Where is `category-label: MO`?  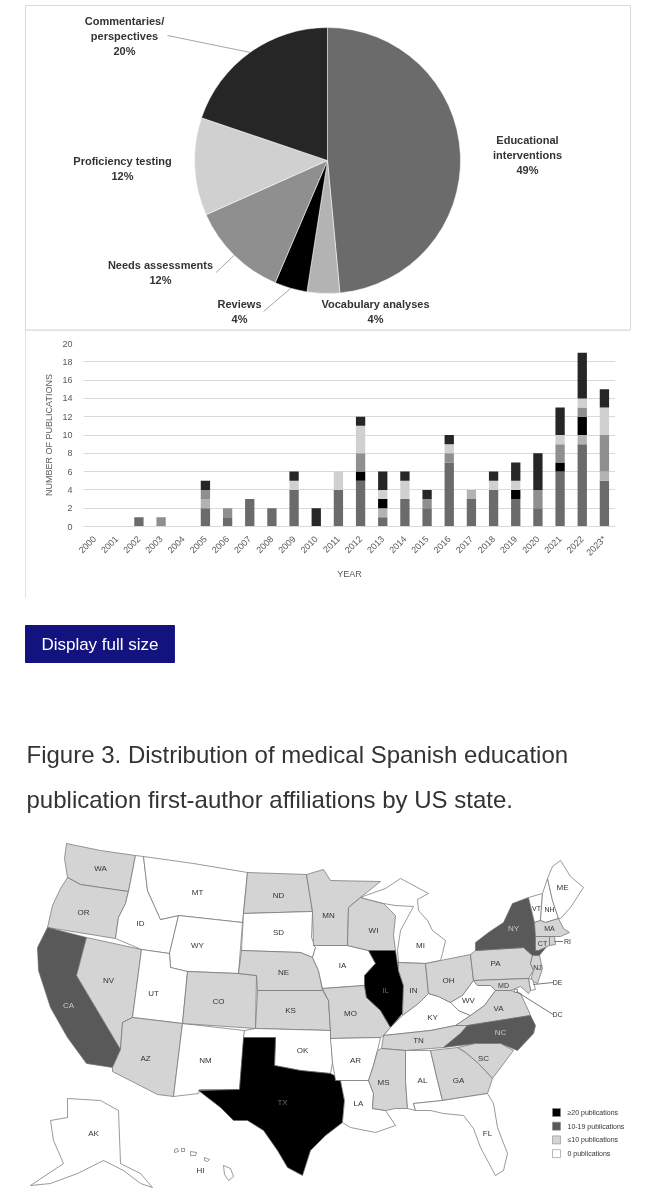
category-label: MO is located at coordinates (350, 1013).